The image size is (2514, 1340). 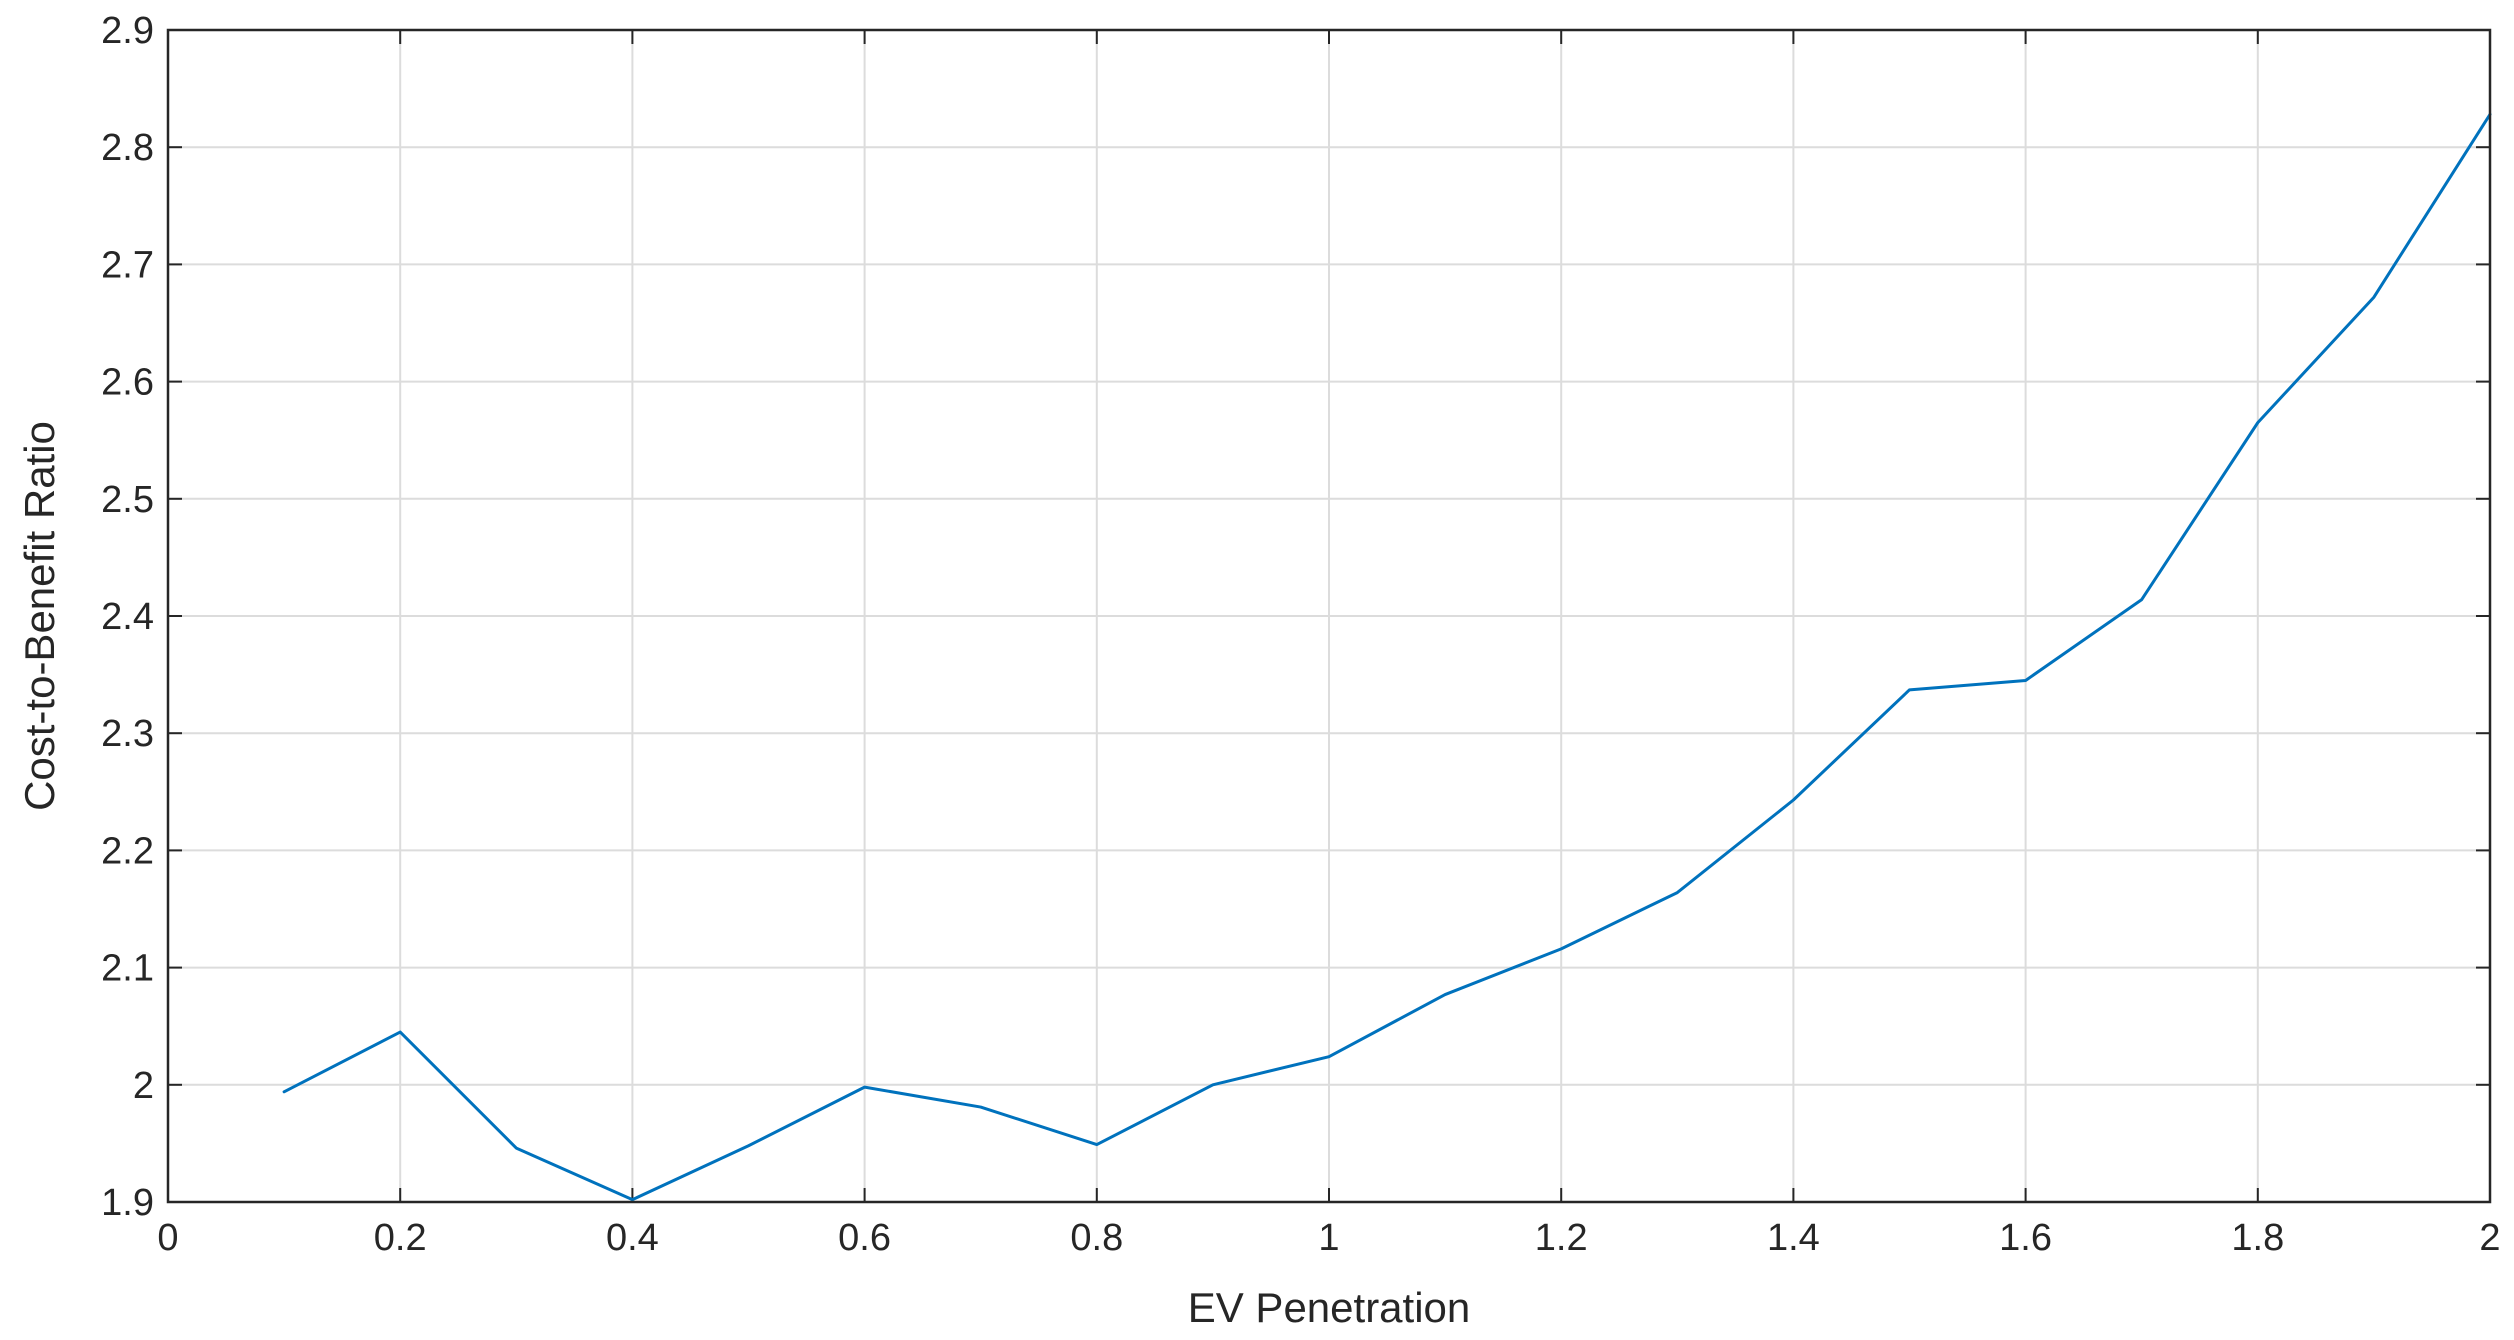 I want to click on y-tick-label: 2.7, so click(x=127, y=265).